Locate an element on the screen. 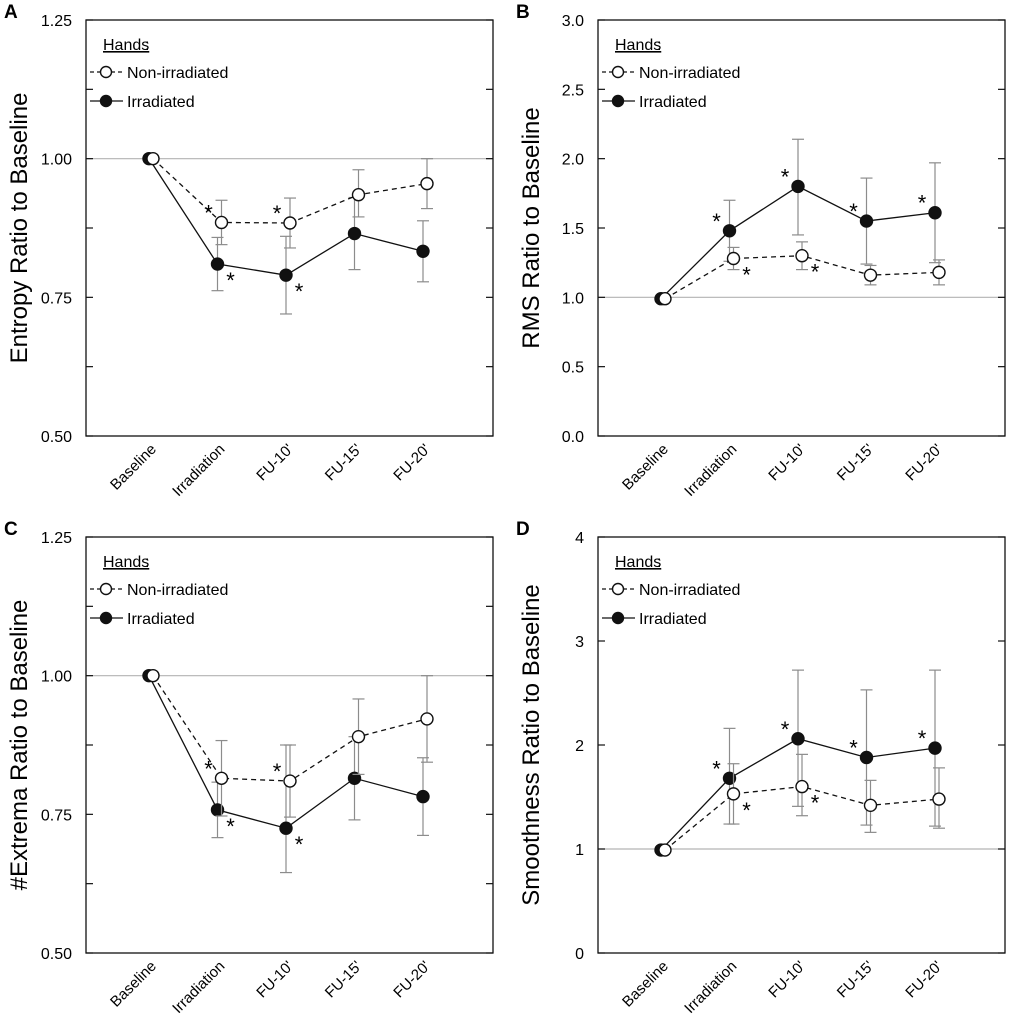 The height and width of the screenshot is (1034, 1024). y-tick-label: 4 is located at coordinates (579, 538).